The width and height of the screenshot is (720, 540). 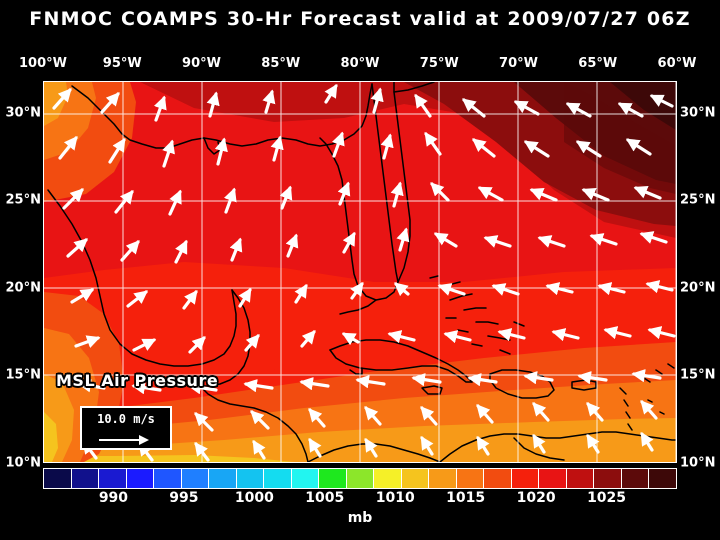 What do you see at coordinates (23, 200) in the screenshot?
I see `latitude-tick-left-25N: 25°N` at bounding box center [23, 200].